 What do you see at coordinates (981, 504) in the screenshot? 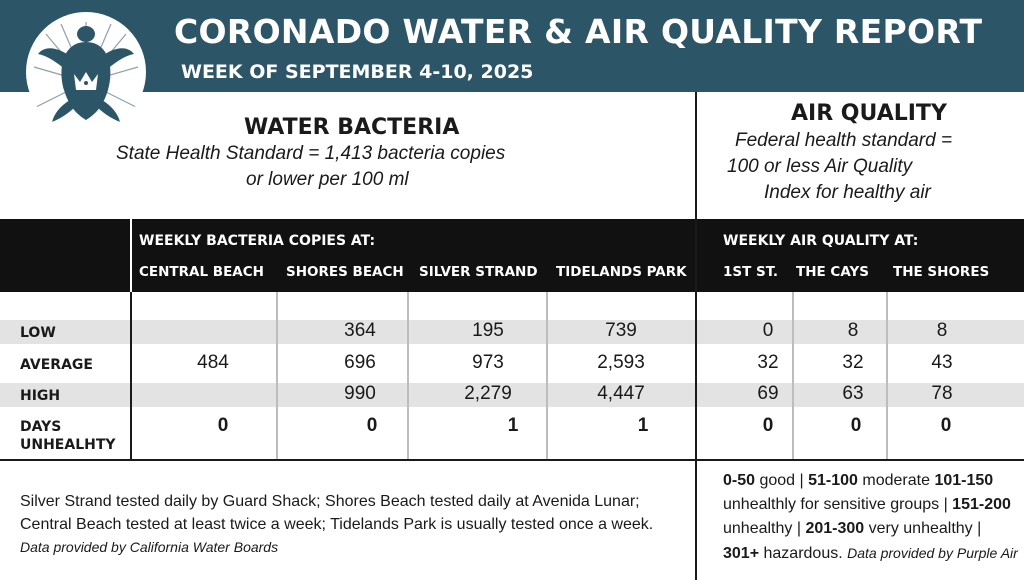
I see `aqi-range: 151-200` at bounding box center [981, 504].